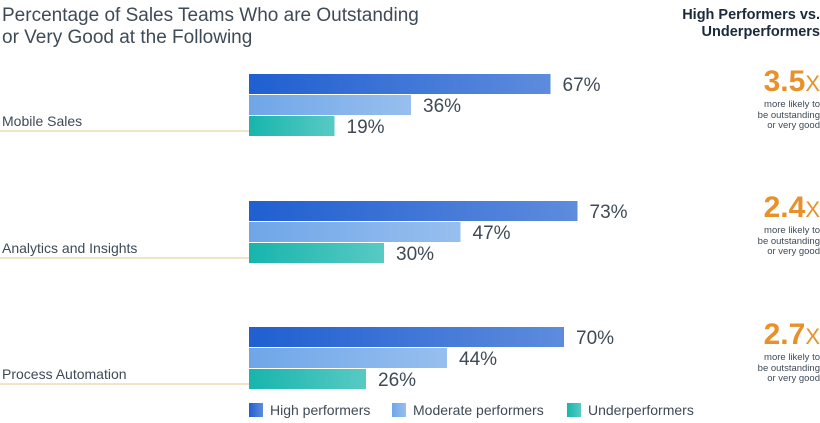  Describe the element at coordinates (366, 127) in the screenshot. I see `data-label-under-mobile-sales: 19%` at that location.